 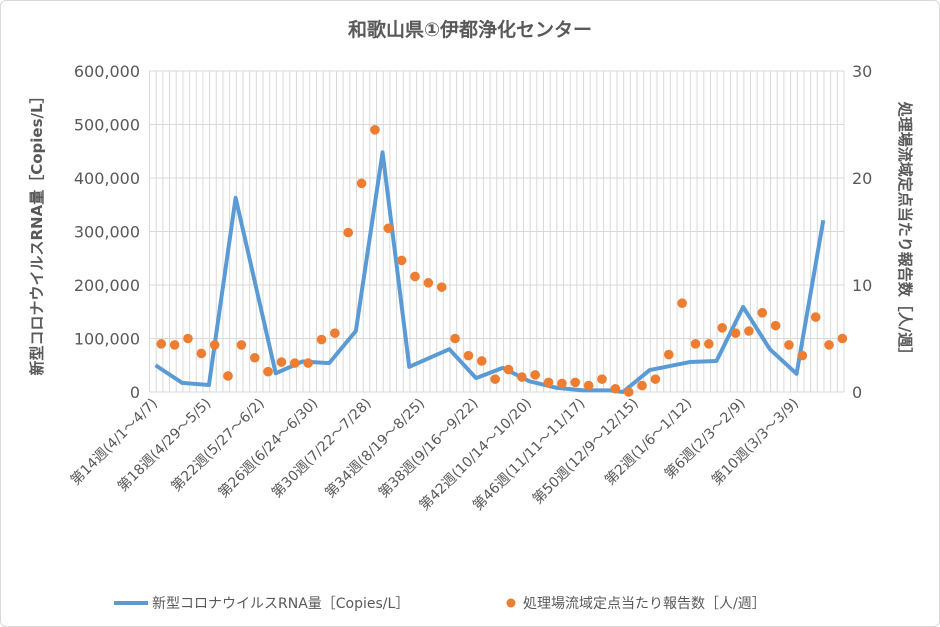 What do you see at coordinates (218, 445) in the screenshot?
I see `category-label: 第22週(5/27～6/2)` at bounding box center [218, 445].